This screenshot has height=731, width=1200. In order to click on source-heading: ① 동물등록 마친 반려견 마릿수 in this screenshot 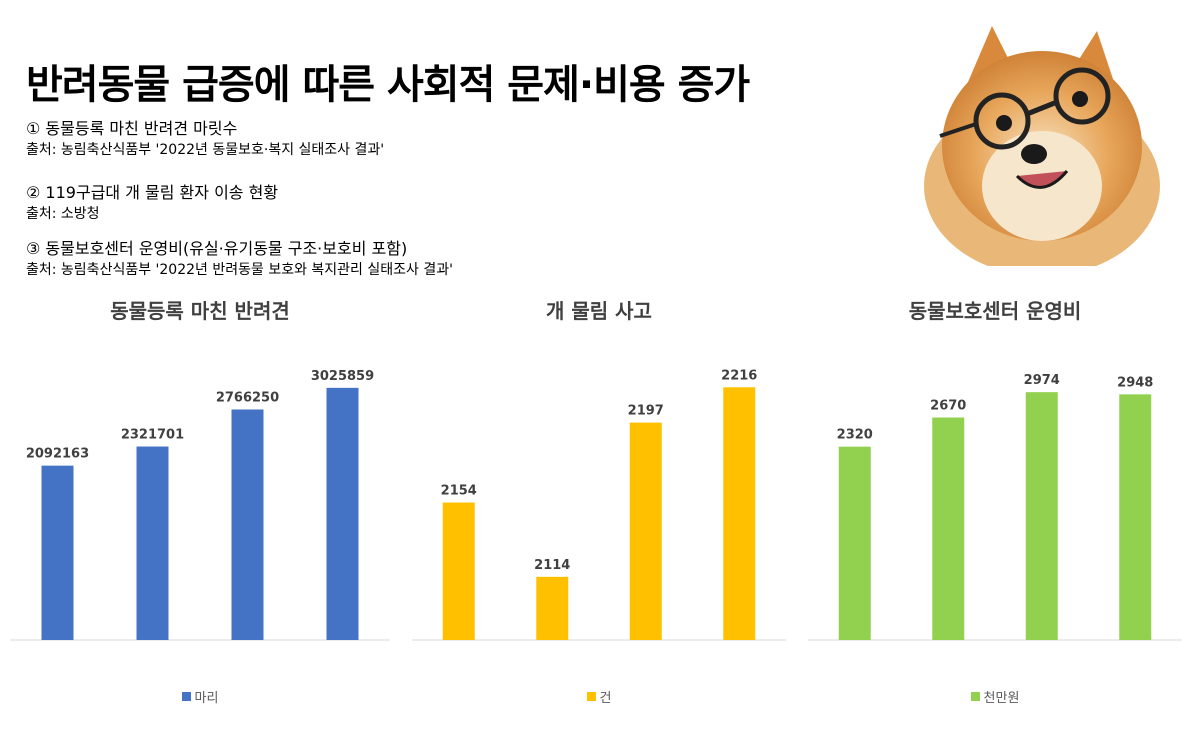, I will do `click(132, 128)`.